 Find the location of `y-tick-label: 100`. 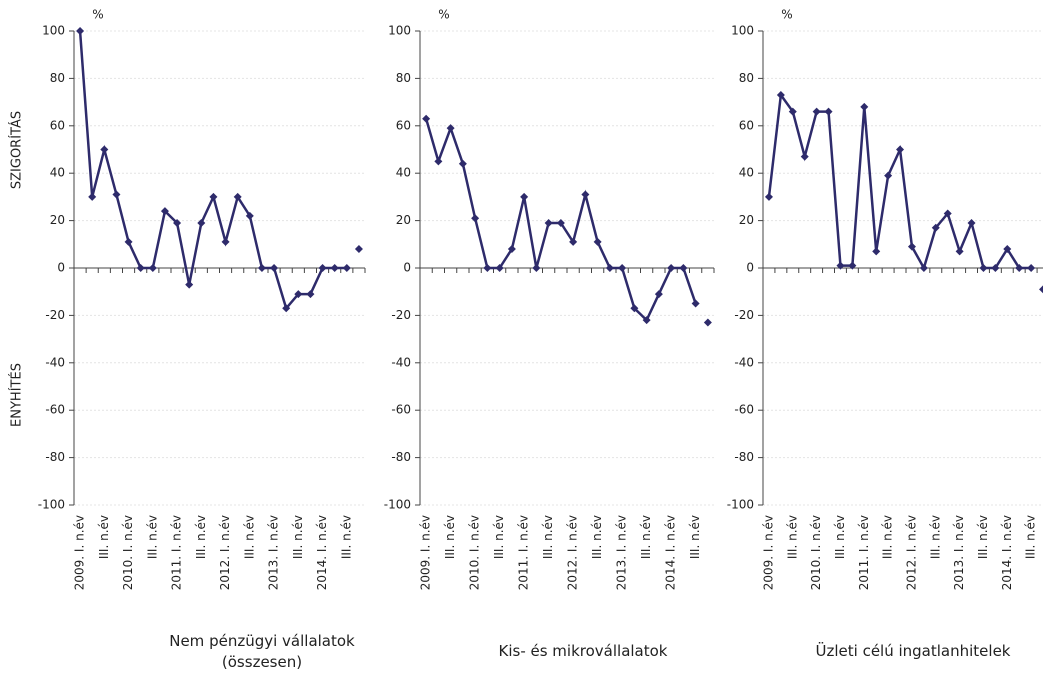

y-tick-label: 100 is located at coordinates (742, 31).